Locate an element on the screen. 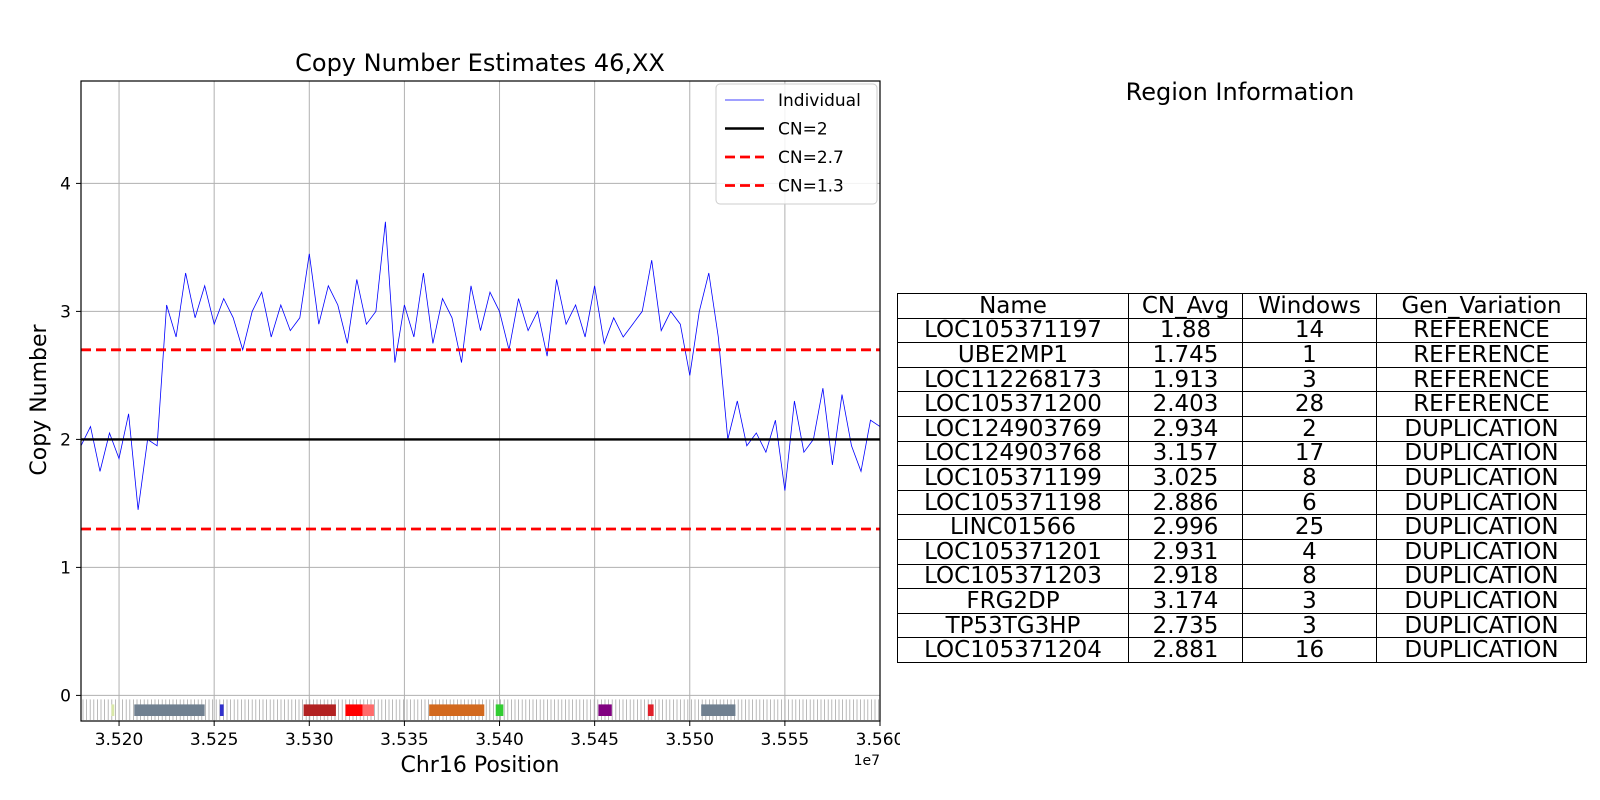  chart-title: Copy Number Estimates 46,XX is located at coordinates (480, 63).